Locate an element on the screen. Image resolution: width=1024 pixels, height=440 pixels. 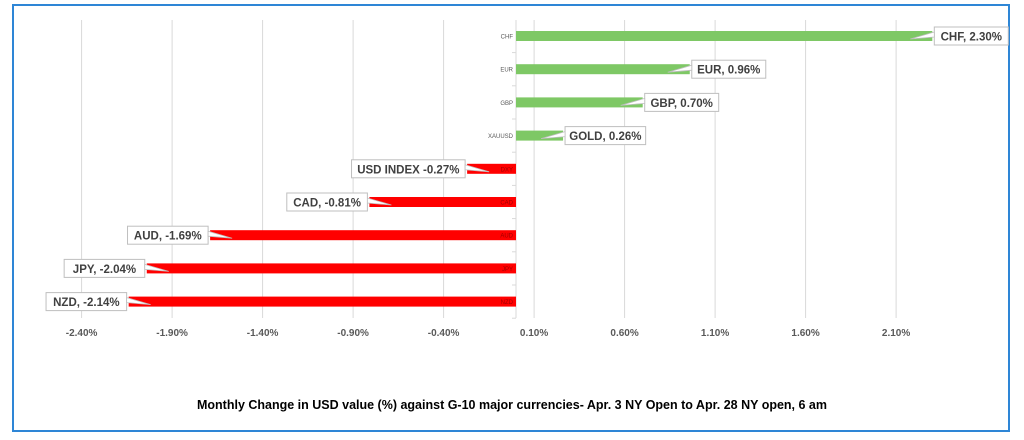
data-label: USD INDEX -0.27% is located at coordinates (408, 170).